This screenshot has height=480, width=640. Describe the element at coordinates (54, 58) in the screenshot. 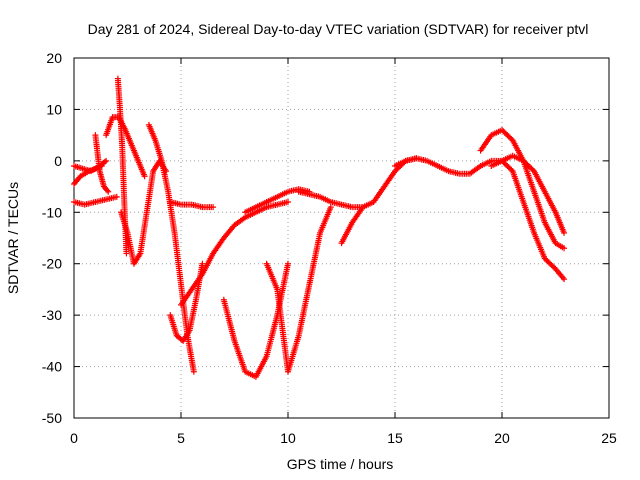

I see `y-tick-label: 20` at that location.